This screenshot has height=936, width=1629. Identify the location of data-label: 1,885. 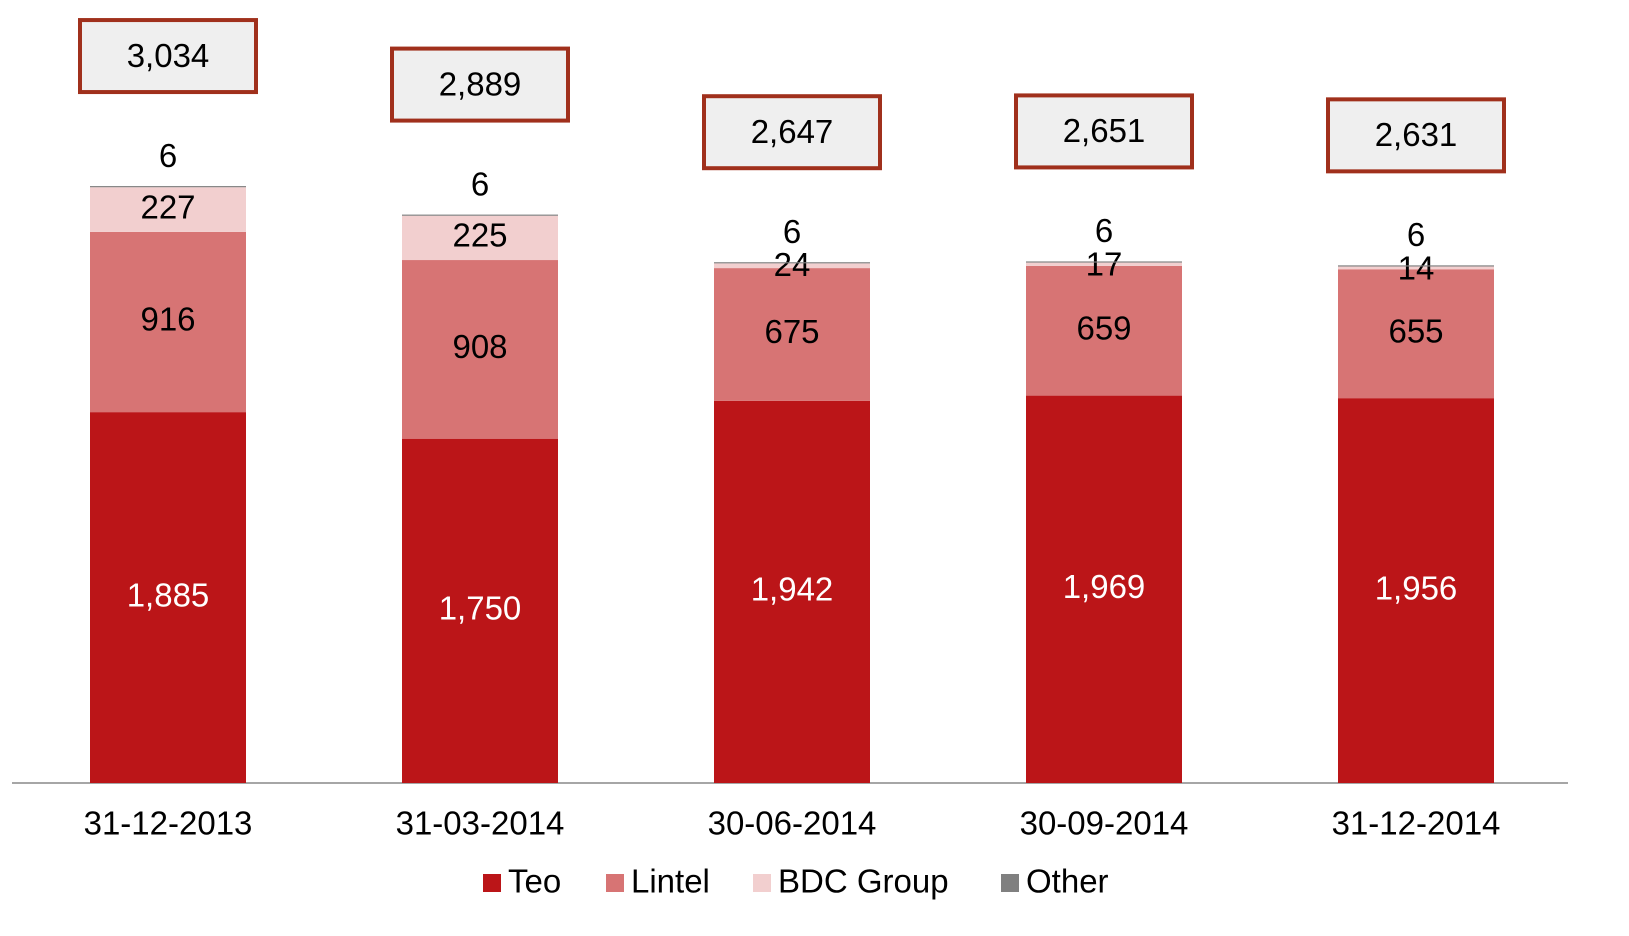
(168, 594).